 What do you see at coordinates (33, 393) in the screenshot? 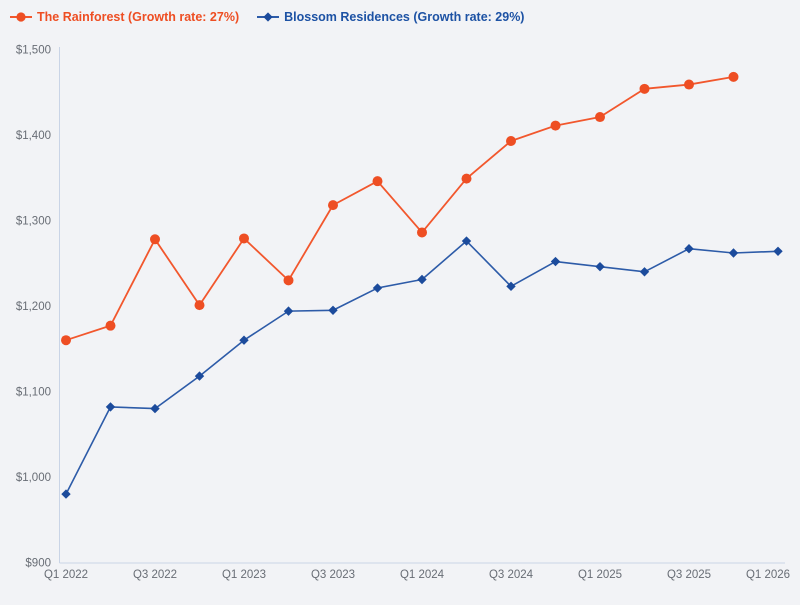
I see `y-tick-label: $1,100` at bounding box center [33, 393].